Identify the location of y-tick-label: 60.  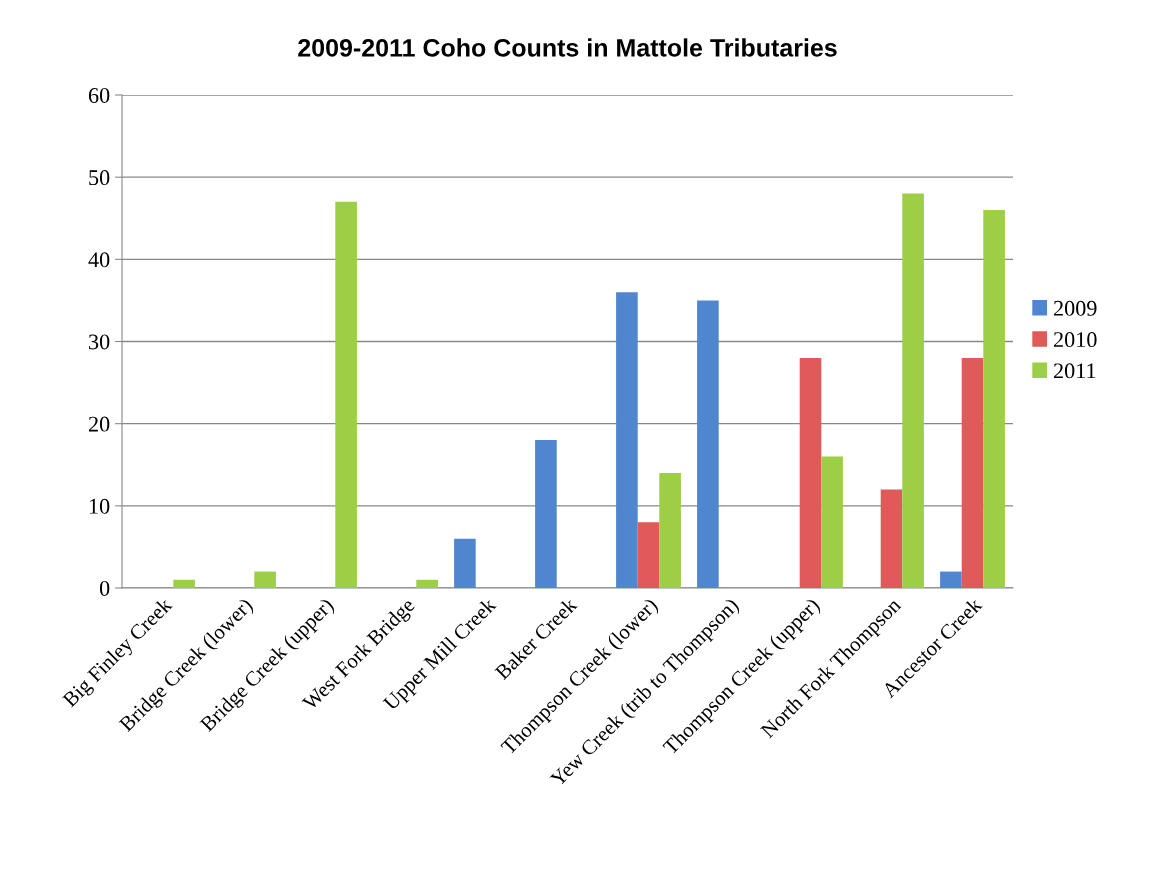
(99, 95).